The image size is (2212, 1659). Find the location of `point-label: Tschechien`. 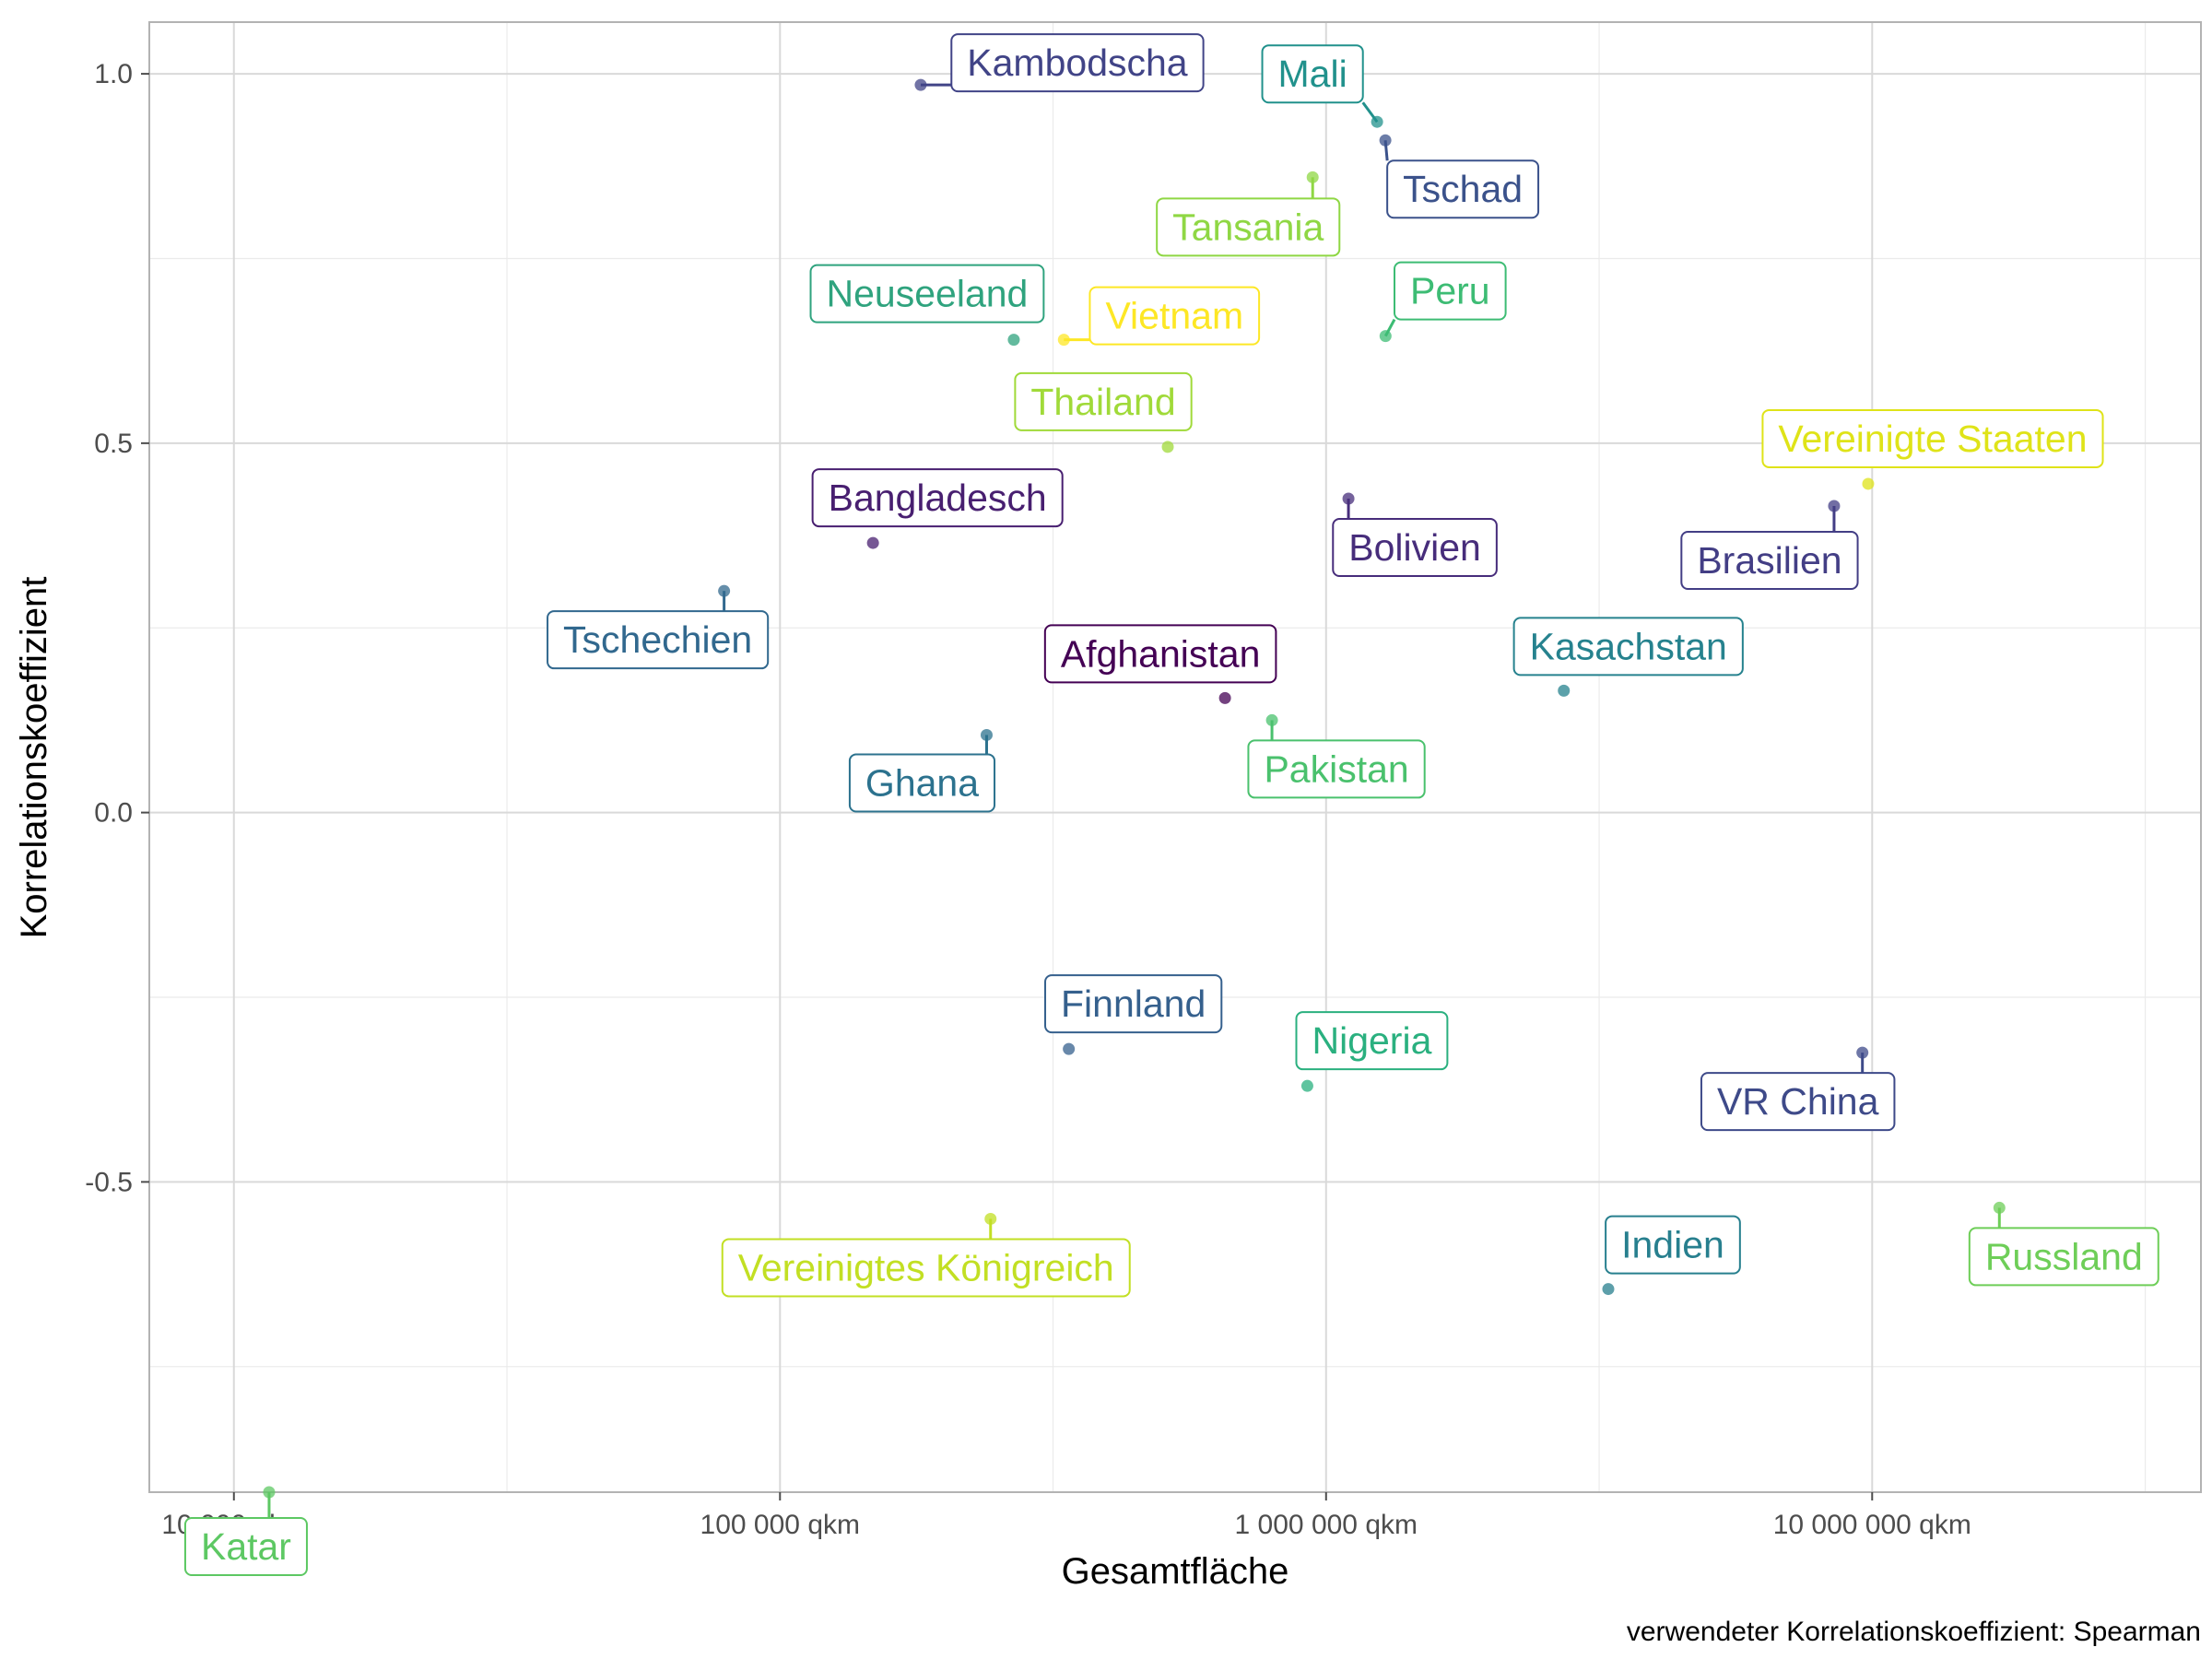

point-label: Tschechien is located at coordinates (658, 640).